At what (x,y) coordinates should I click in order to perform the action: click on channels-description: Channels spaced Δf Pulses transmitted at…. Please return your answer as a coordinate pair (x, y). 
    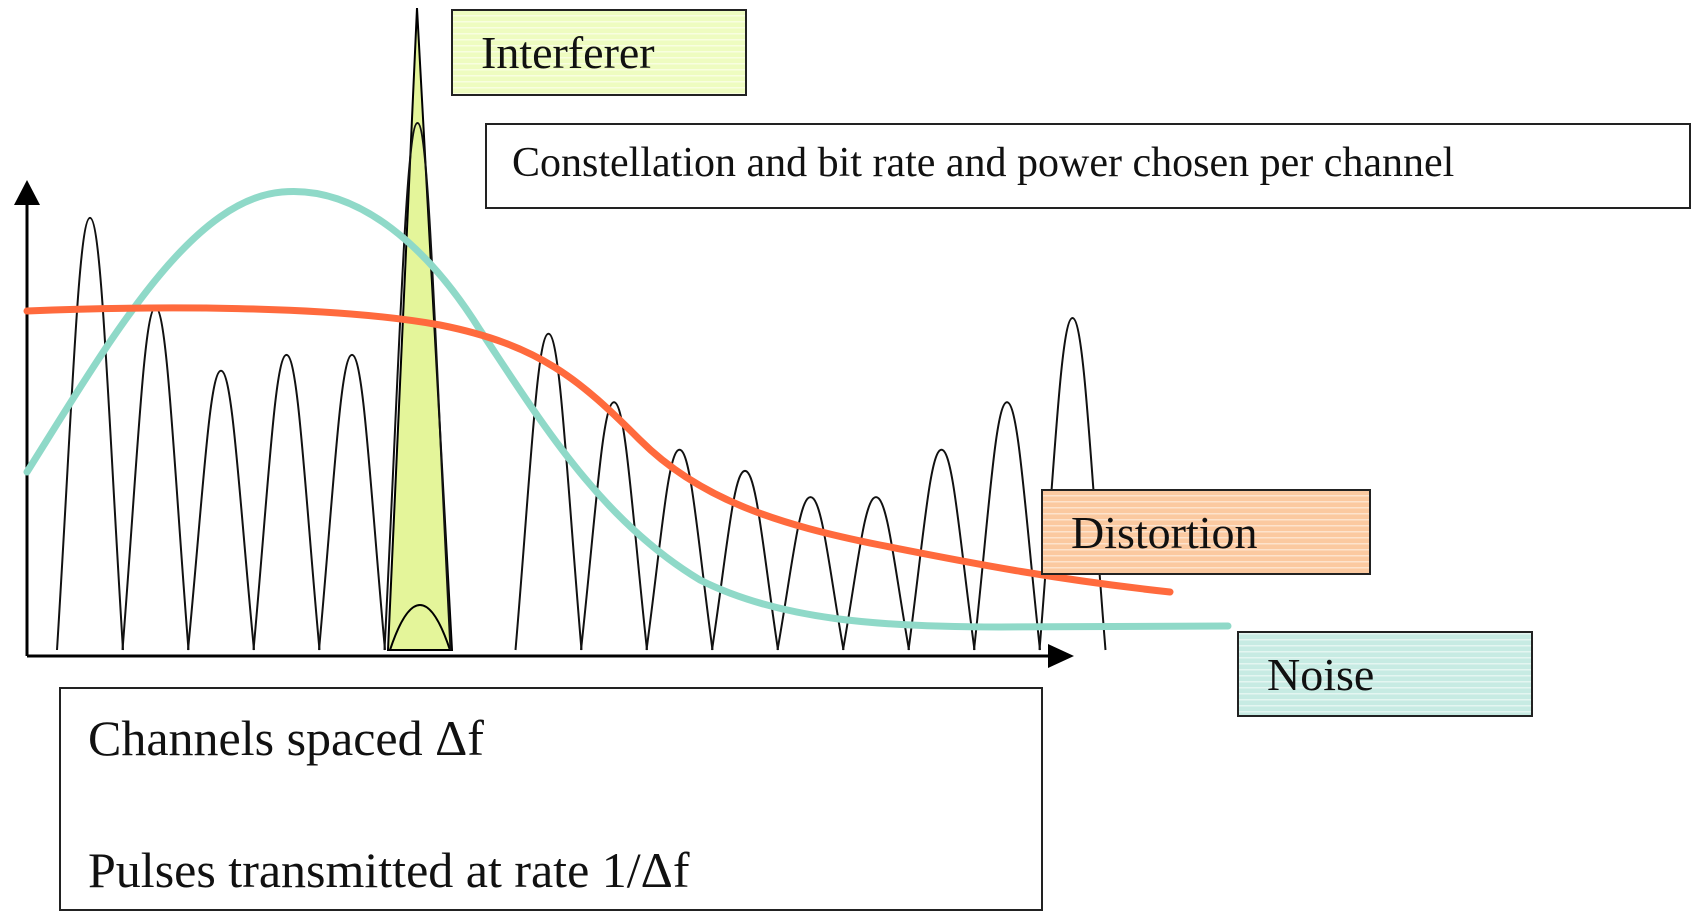
    Looking at the image, I should click on (551, 799).